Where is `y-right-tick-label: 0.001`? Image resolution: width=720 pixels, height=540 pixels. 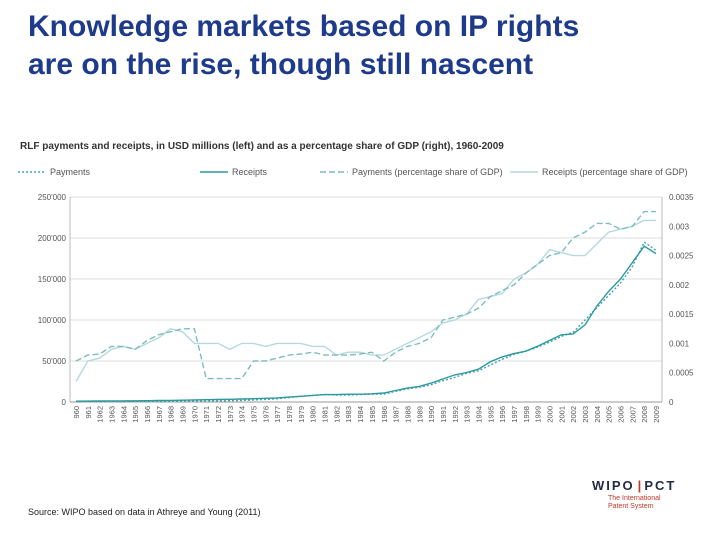
y-right-tick-label: 0.001 is located at coordinates (679, 343).